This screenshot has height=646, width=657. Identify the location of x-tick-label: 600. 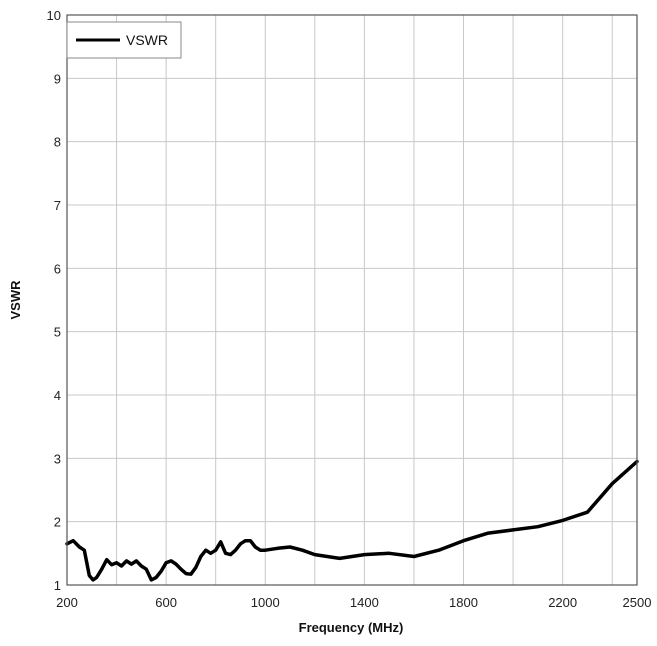
(166, 602).